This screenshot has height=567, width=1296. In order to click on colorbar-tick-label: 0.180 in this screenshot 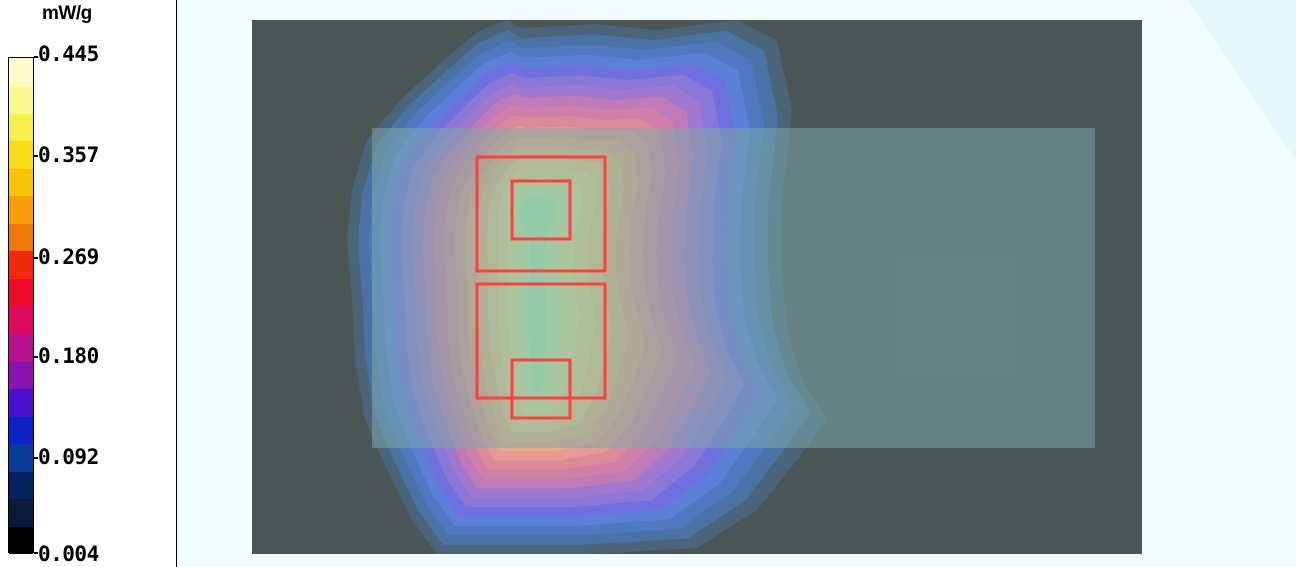, I will do `click(68, 356)`.